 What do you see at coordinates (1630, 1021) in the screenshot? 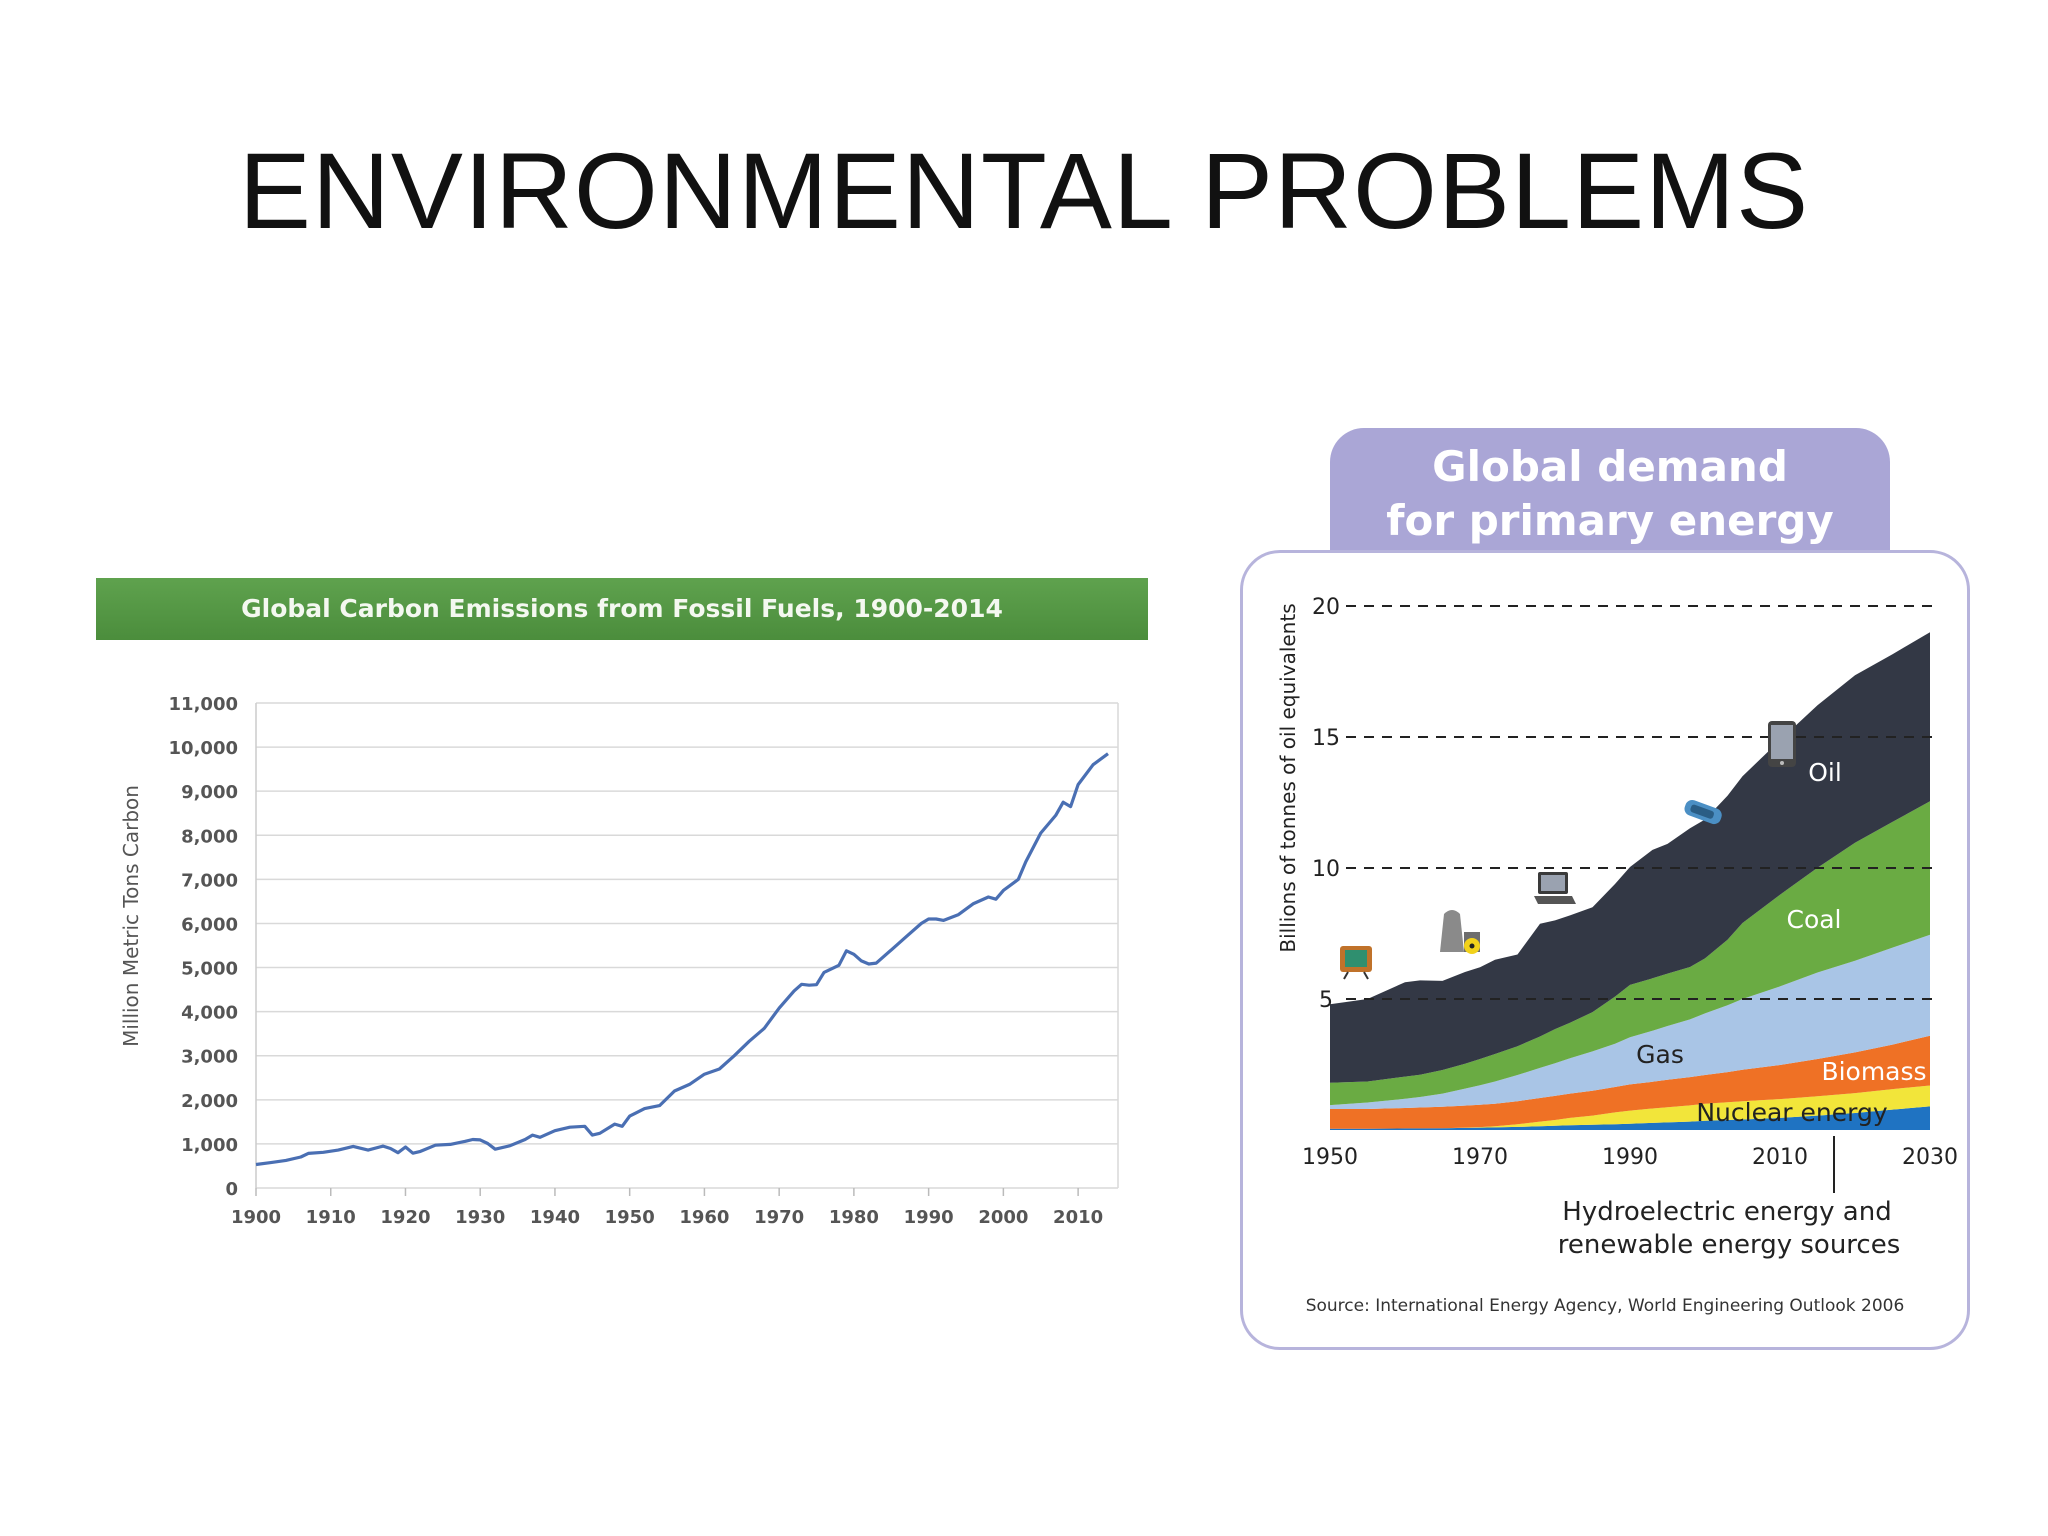
I see `area-gas` at bounding box center [1630, 1021].